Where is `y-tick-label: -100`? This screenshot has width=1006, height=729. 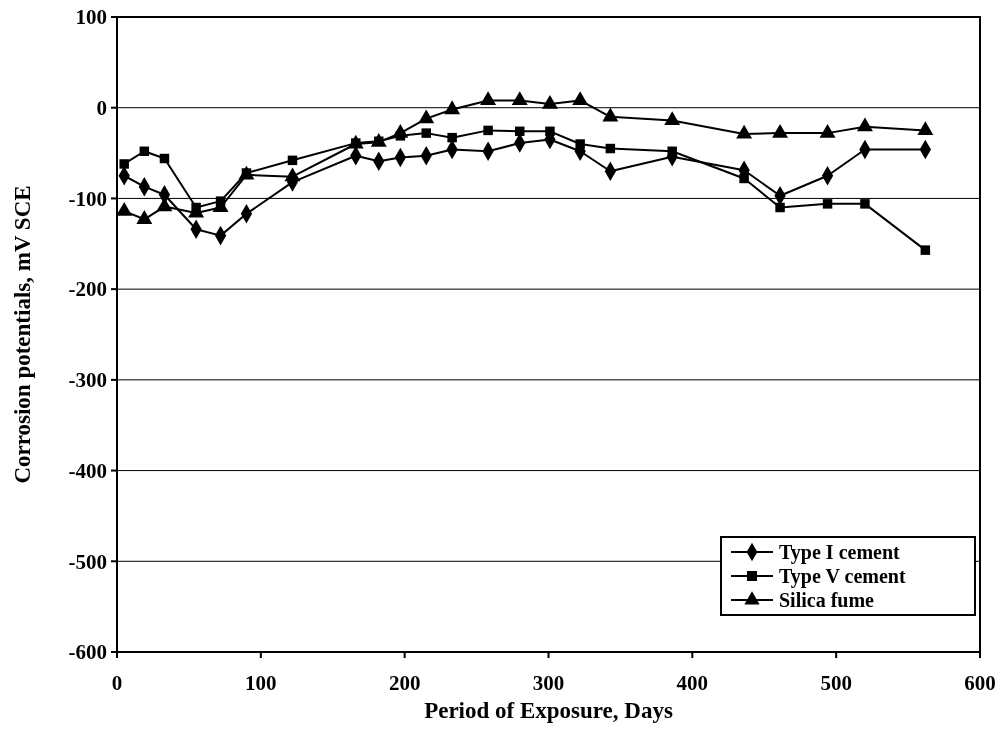 y-tick-label: -100 is located at coordinates (87, 198).